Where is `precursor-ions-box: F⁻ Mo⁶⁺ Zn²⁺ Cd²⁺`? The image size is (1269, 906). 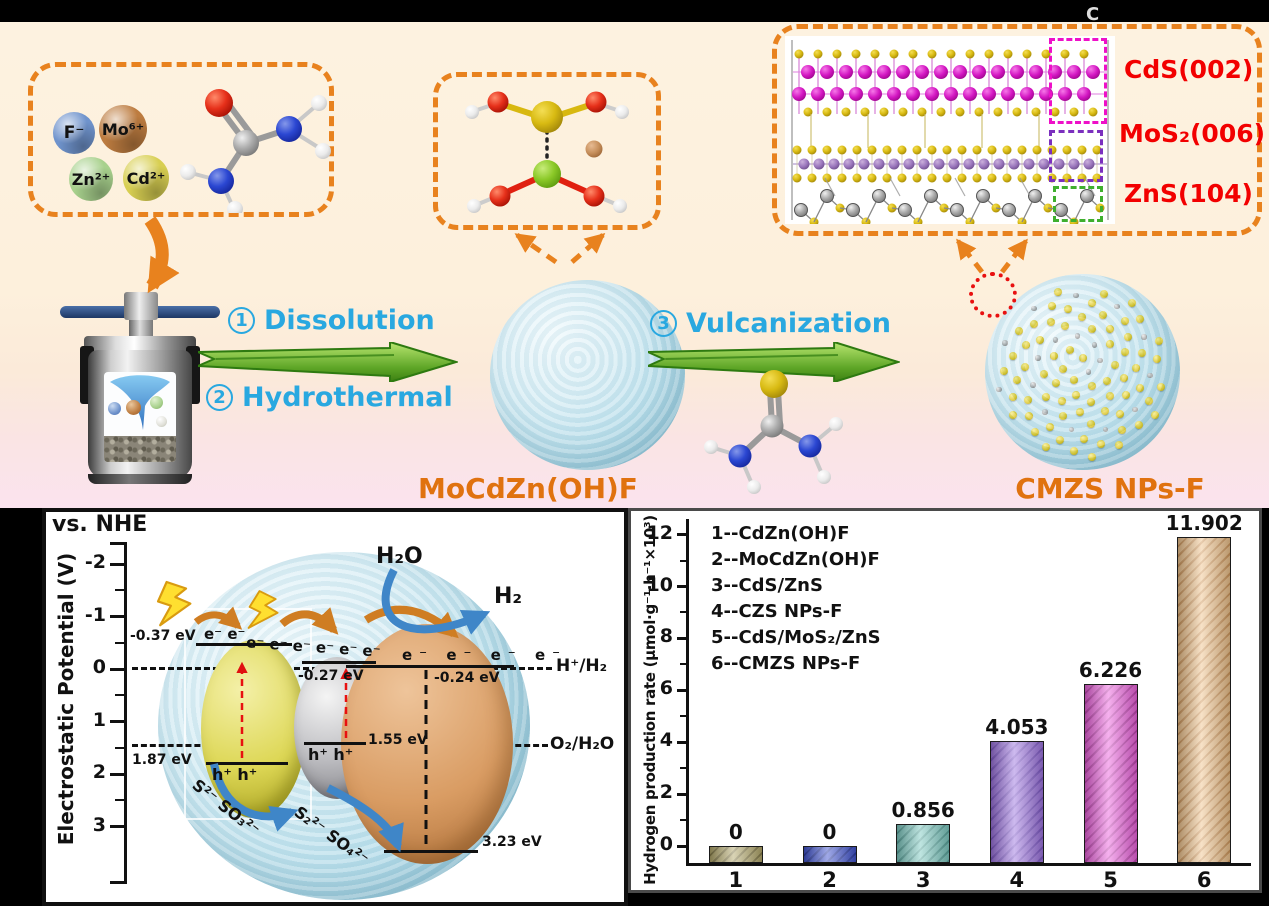
precursor-ions-box: F⁻ Mo⁶⁺ Zn²⁺ Cd²⁺ is located at coordinates (181, 139).